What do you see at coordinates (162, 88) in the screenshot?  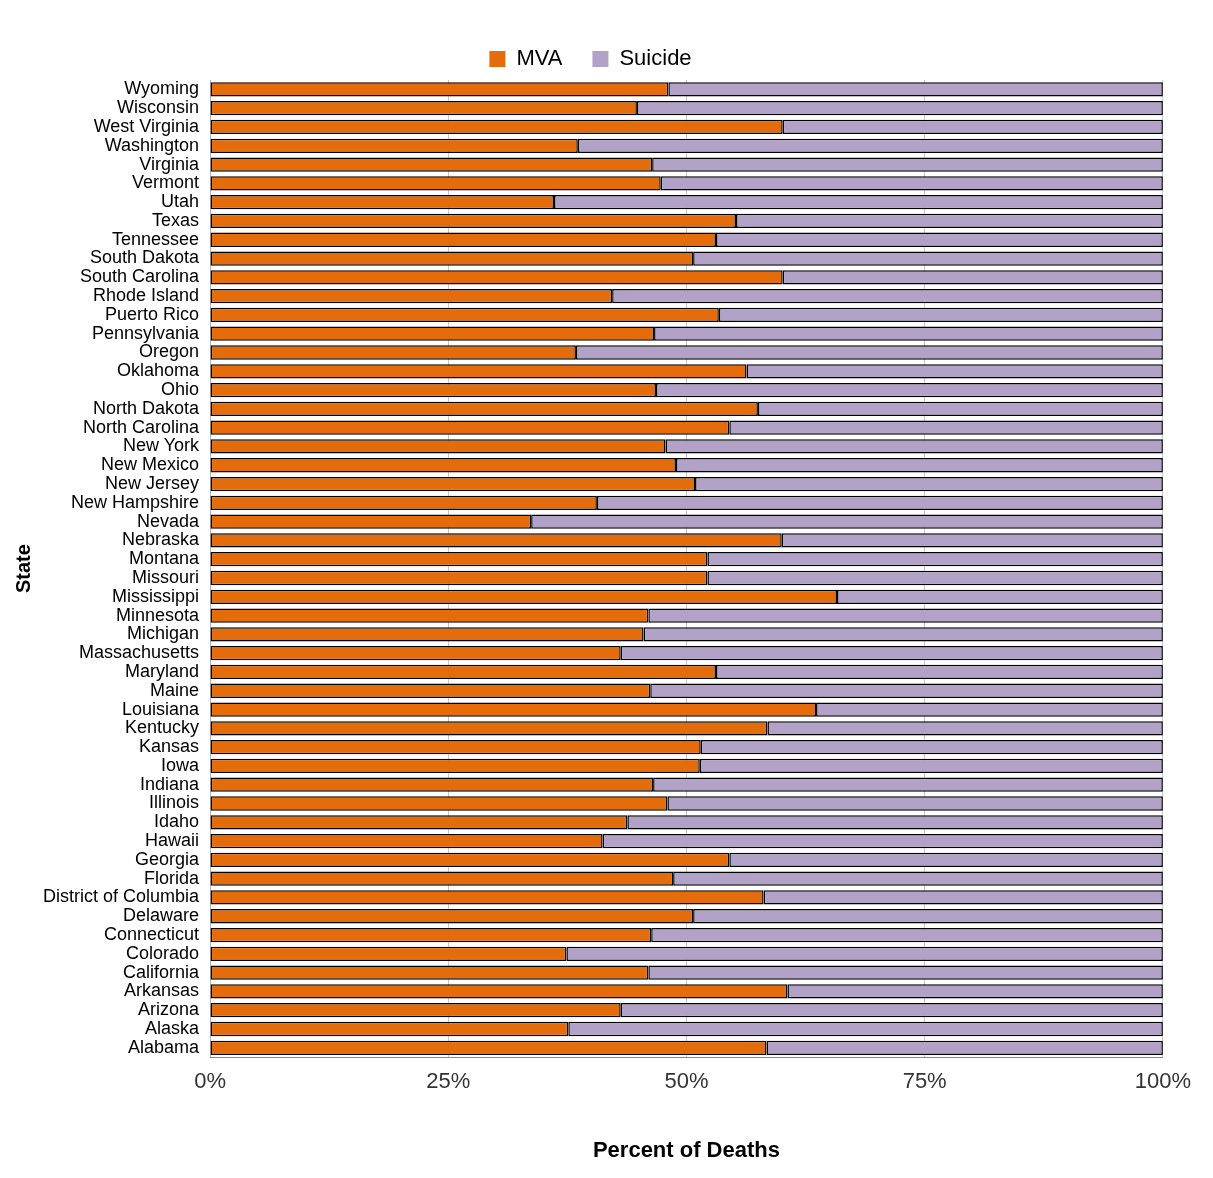 I see `y-tick-label: Wyoming` at bounding box center [162, 88].